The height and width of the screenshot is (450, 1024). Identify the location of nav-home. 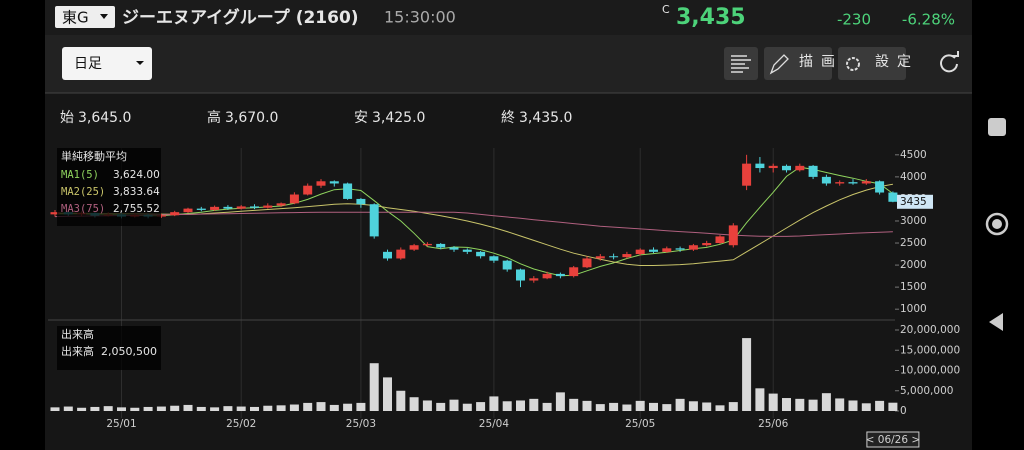
(997, 224).